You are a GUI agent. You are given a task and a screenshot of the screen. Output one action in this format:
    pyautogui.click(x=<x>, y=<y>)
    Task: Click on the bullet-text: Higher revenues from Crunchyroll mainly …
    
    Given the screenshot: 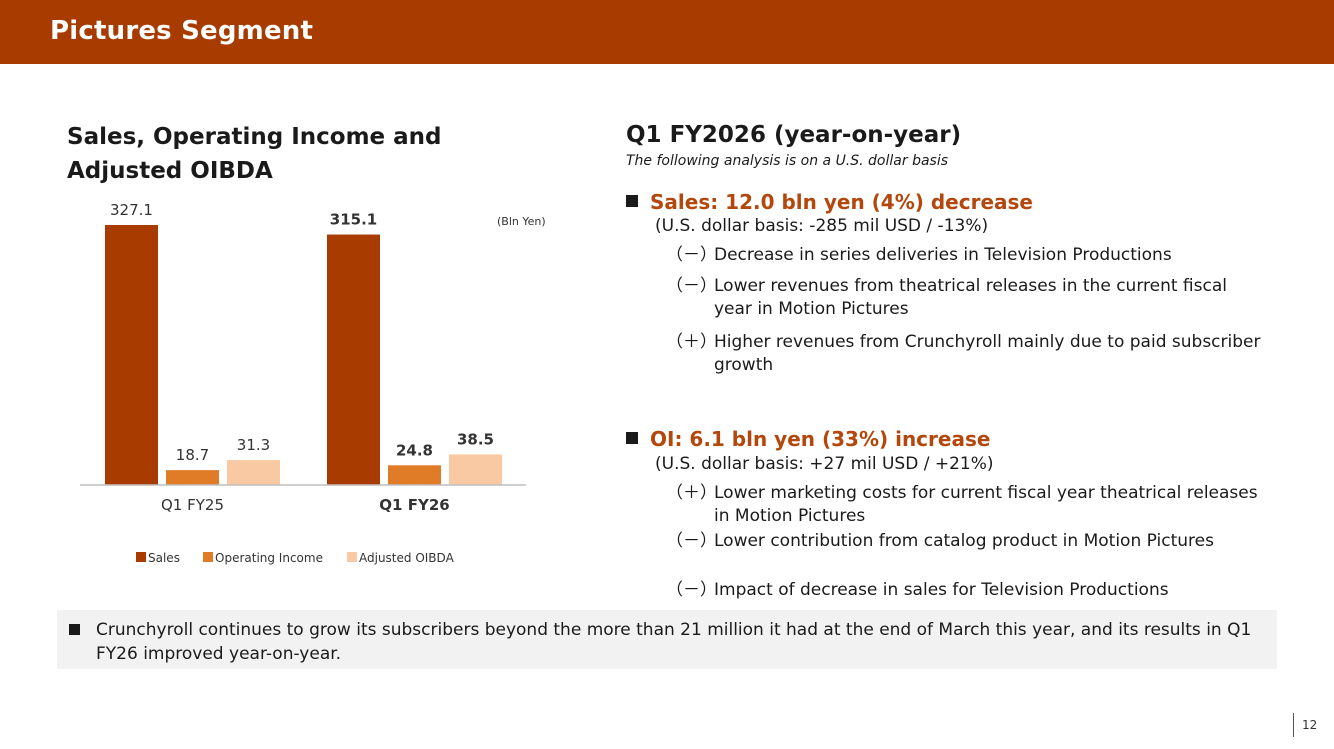 What is the action you would take?
    pyautogui.click(x=987, y=353)
    